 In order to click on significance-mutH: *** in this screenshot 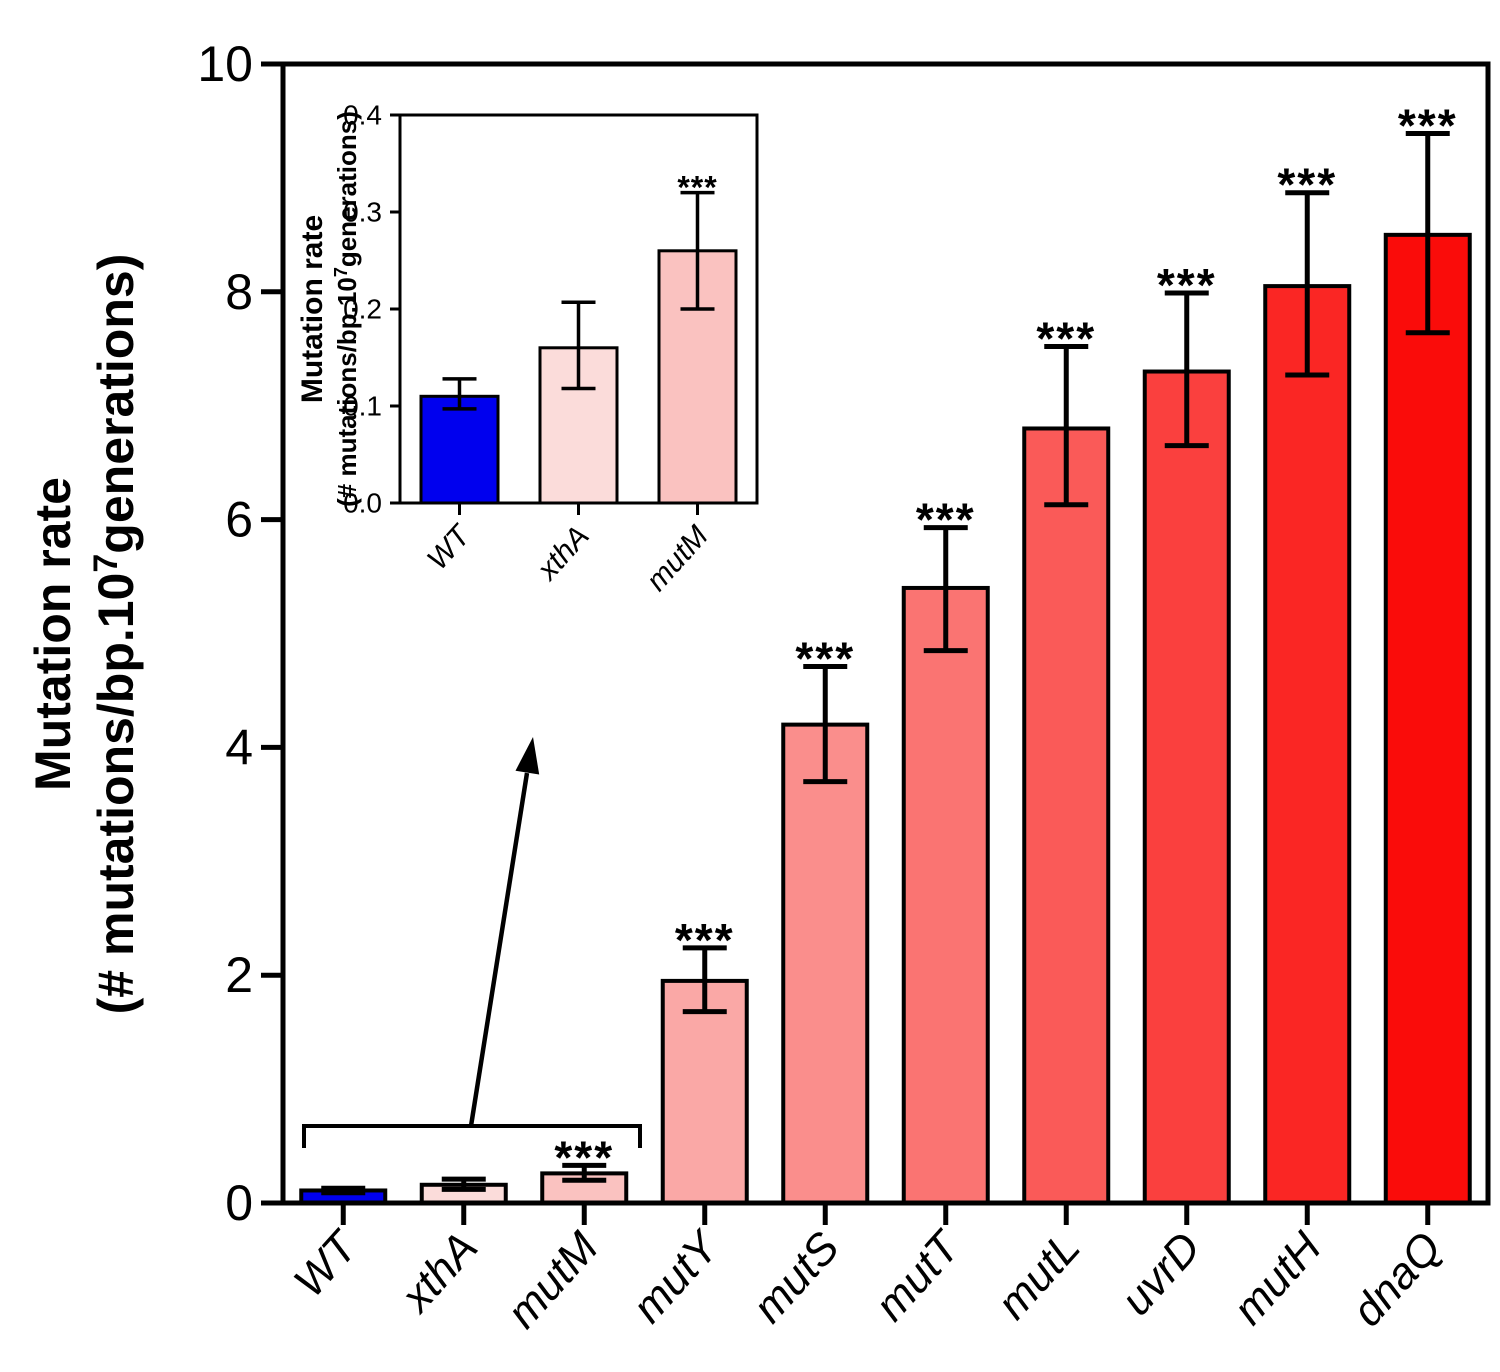, I will do `click(1307, 185)`.